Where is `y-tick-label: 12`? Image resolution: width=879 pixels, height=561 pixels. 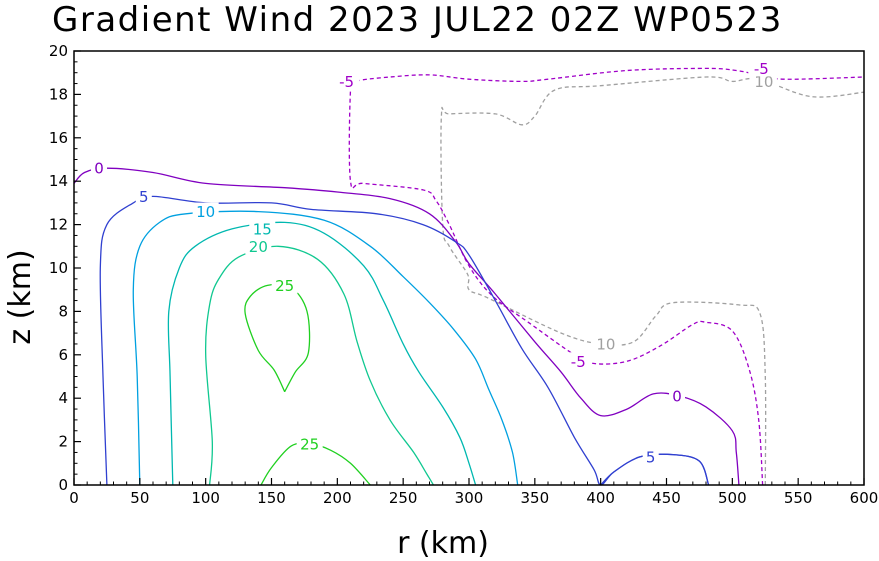 y-tick-label: 12 is located at coordinates (58, 225).